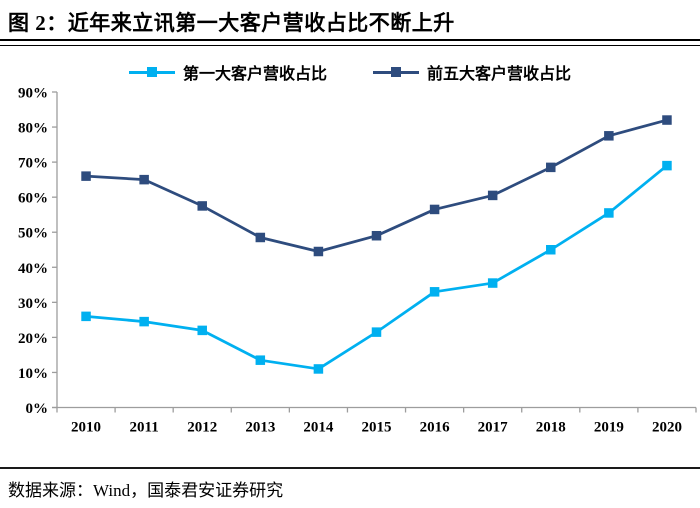 The width and height of the screenshot is (700, 508). I want to click on legend-label: 前五大客户营收占比, so click(499, 74).